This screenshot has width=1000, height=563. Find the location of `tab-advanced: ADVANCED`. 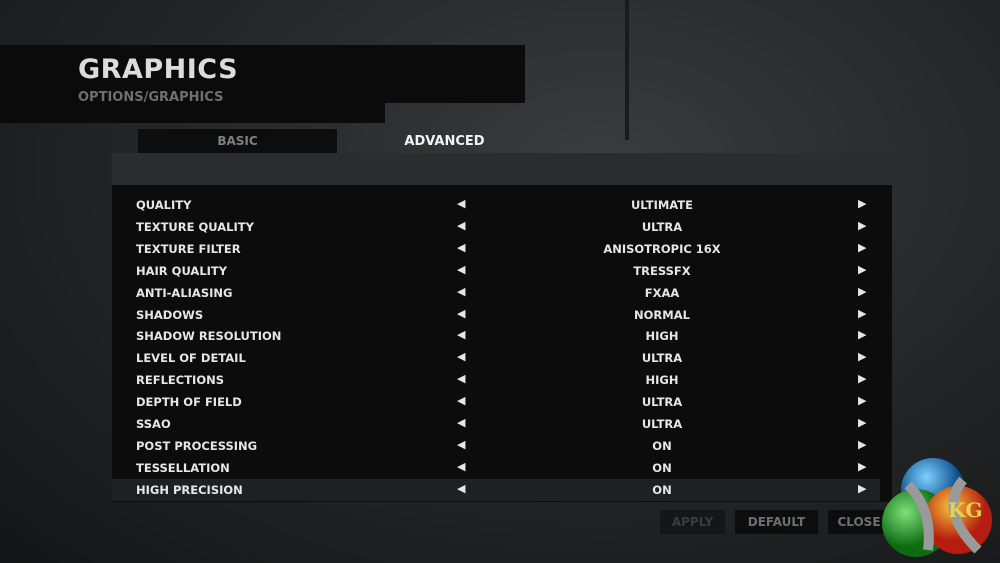

tab-advanced: ADVANCED is located at coordinates (444, 141).